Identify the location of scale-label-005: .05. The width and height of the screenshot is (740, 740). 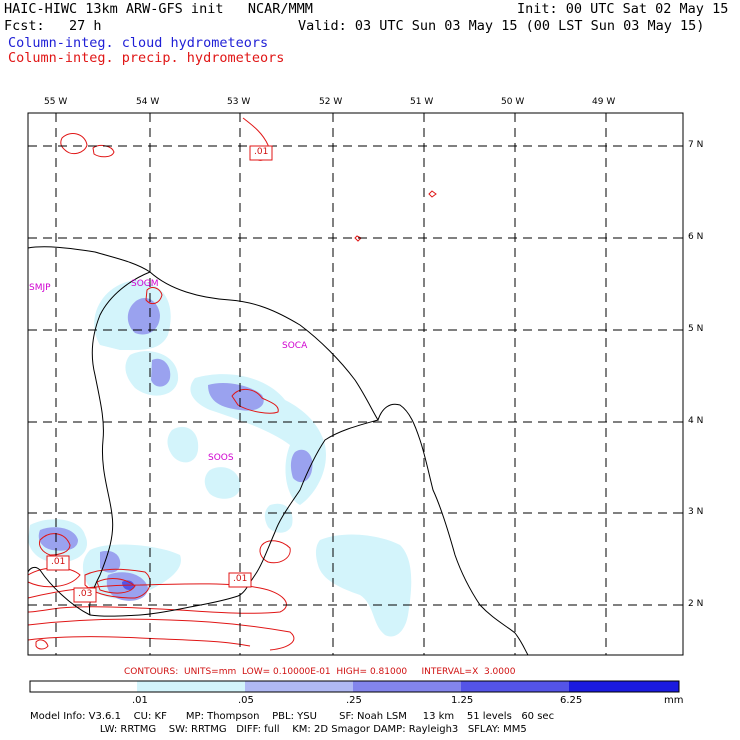
(246, 700).